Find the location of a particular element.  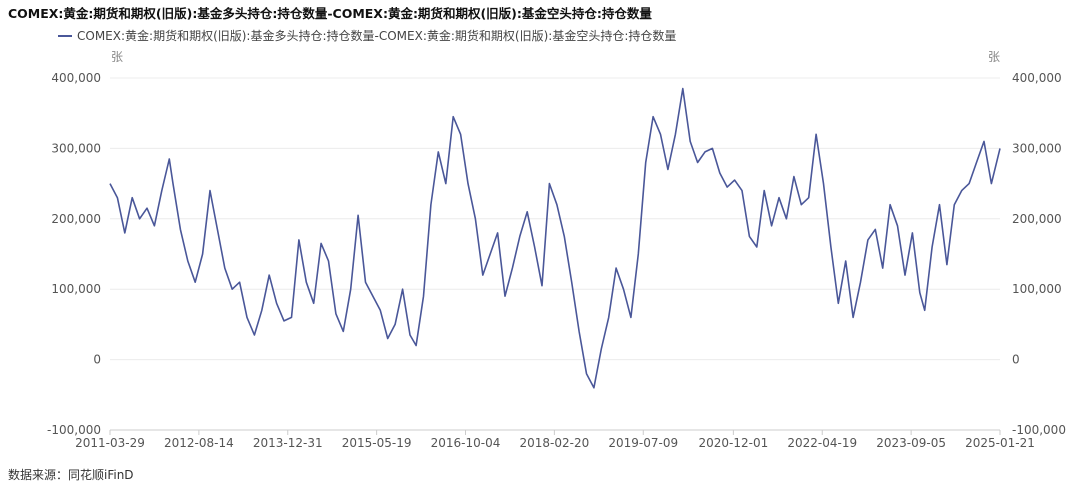

x-tick-label: 2019-07-09 is located at coordinates (643, 443).